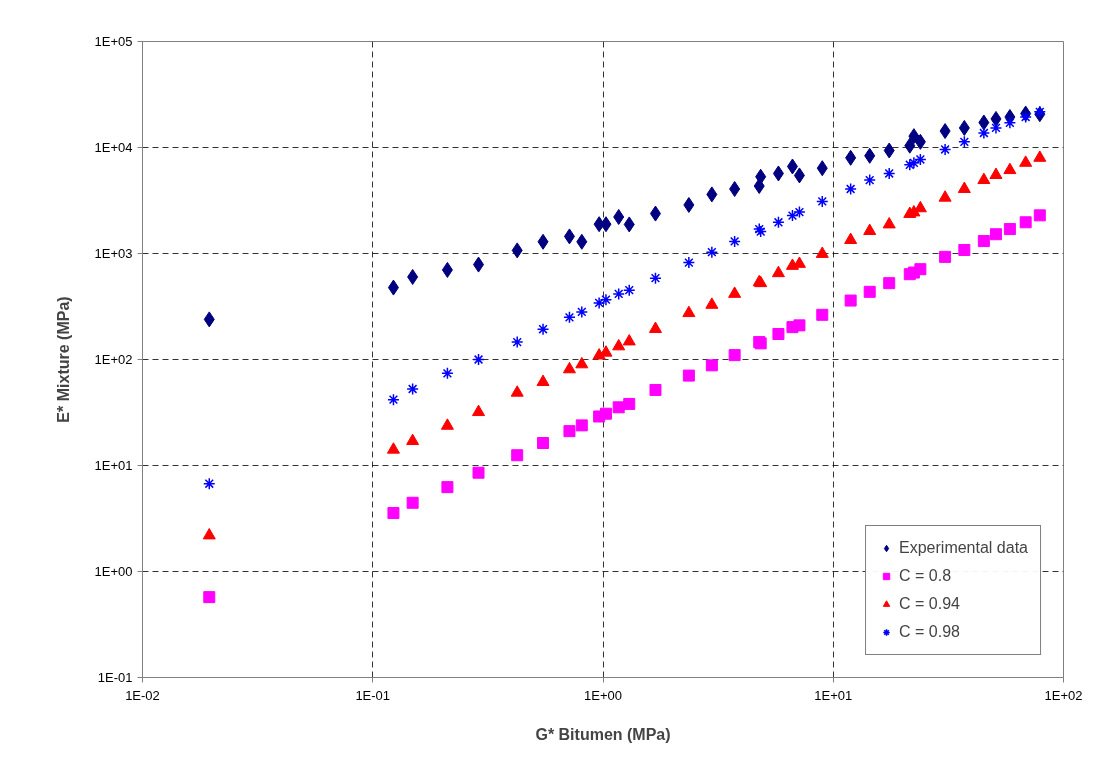 The width and height of the screenshot is (1117, 783). I want to click on x-tick-label: 1E-01, so click(373, 695).